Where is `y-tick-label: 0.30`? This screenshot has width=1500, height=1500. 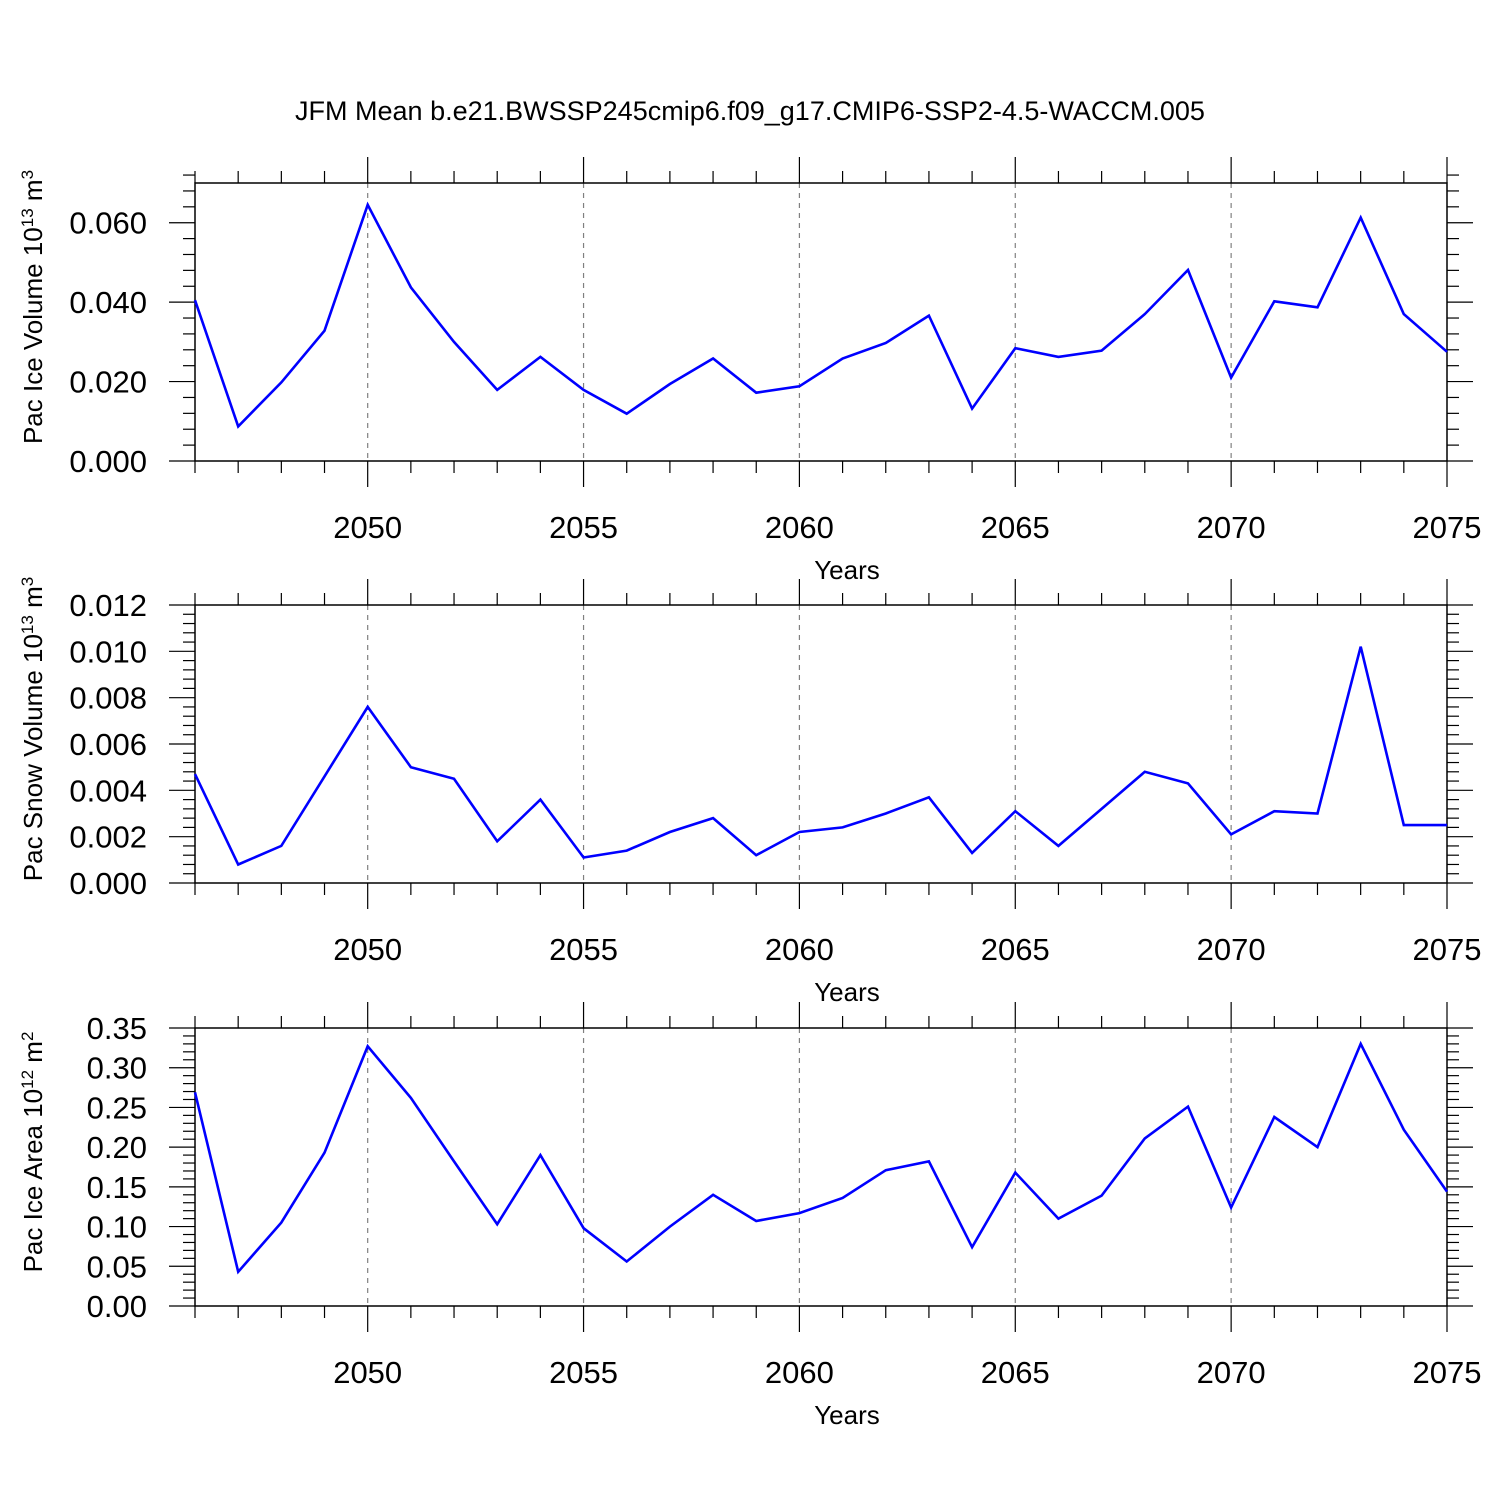
y-tick-label: 0.30 is located at coordinates (117, 1068).